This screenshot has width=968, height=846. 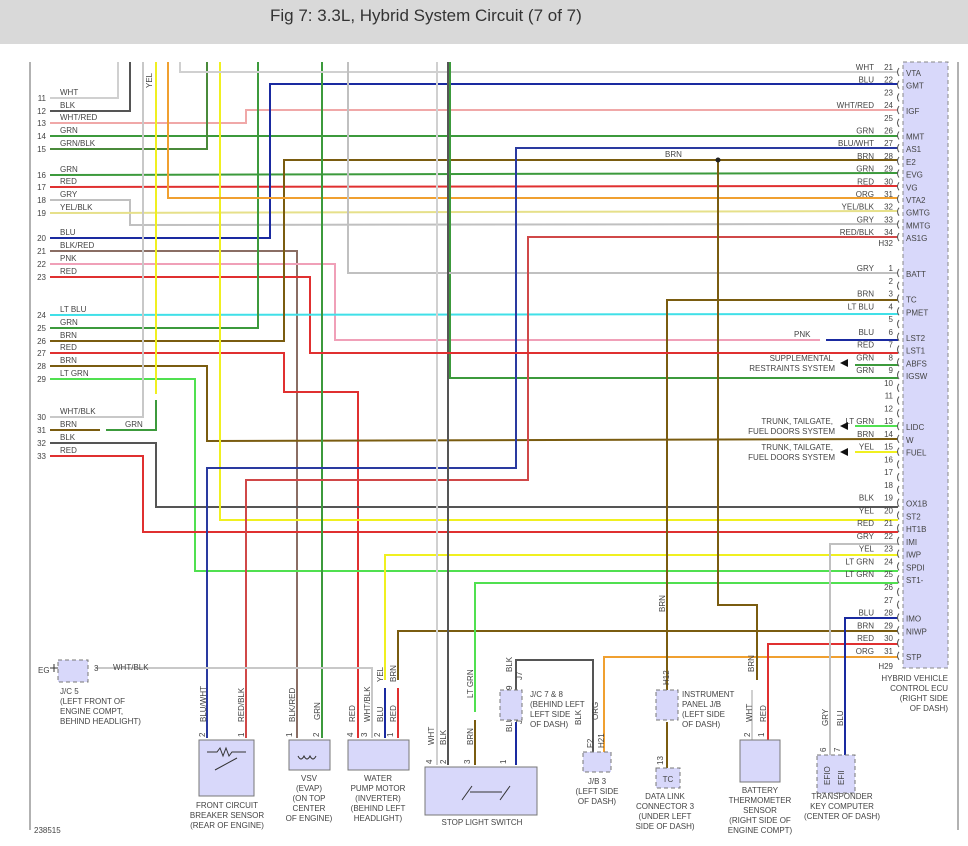 I want to click on ecu-pin-number: 12, so click(x=888, y=408).